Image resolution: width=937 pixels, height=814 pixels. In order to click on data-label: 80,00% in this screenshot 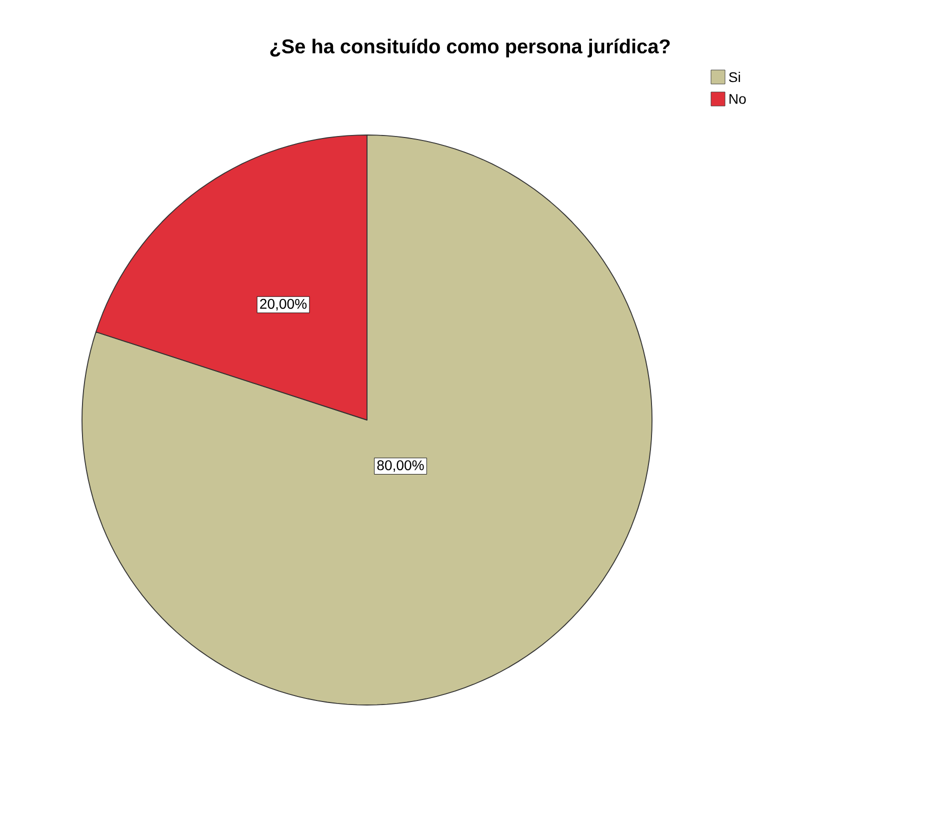, I will do `click(400, 466)`.